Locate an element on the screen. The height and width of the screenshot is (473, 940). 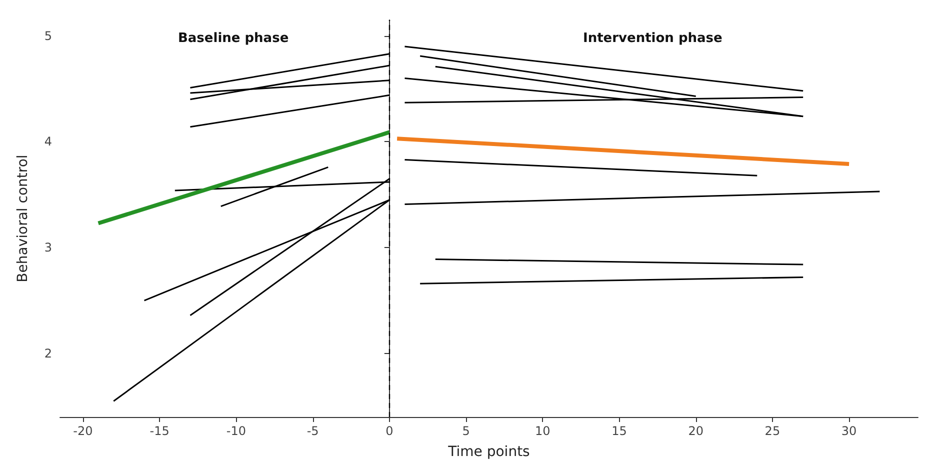
x-tick-label: 20 is located at coordinates (696, 431).